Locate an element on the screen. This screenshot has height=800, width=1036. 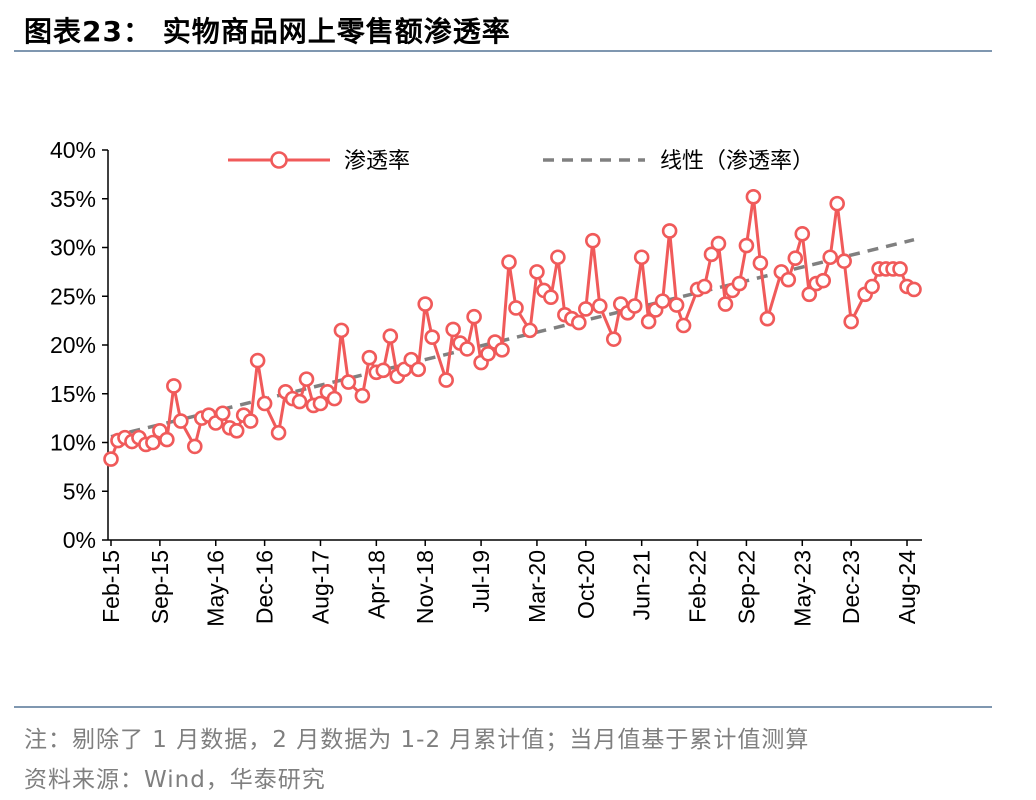
legend-label-penetration-rate: 渗透率 is located at coordinates (377, 161).